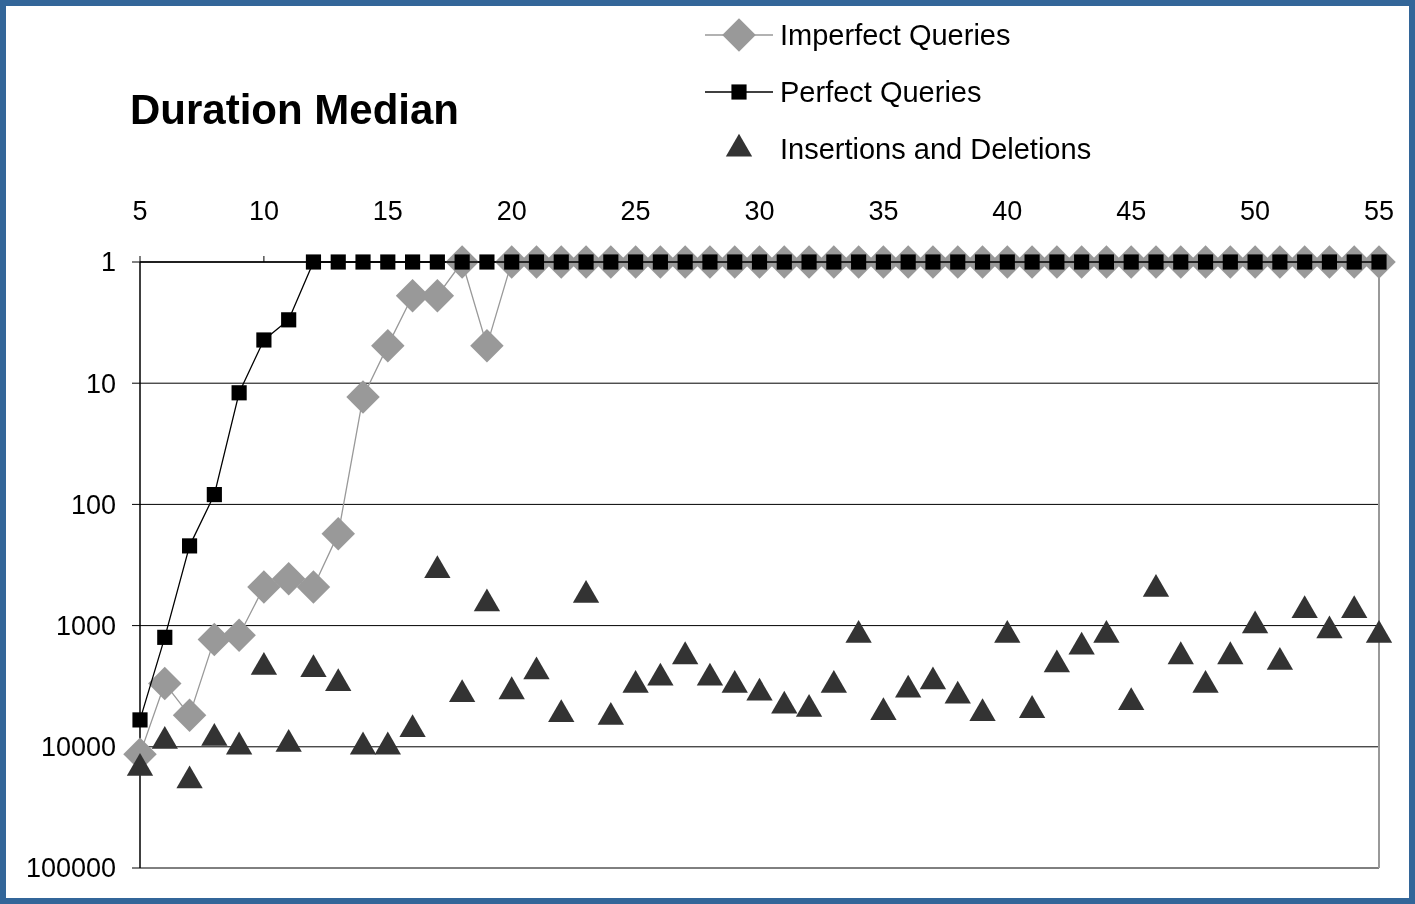 The width and height of the screenshot is (1415, 904). Describe the element at coordinates (70, 868) in the screenshot. I see `y-tick-label: 100000` at that location.